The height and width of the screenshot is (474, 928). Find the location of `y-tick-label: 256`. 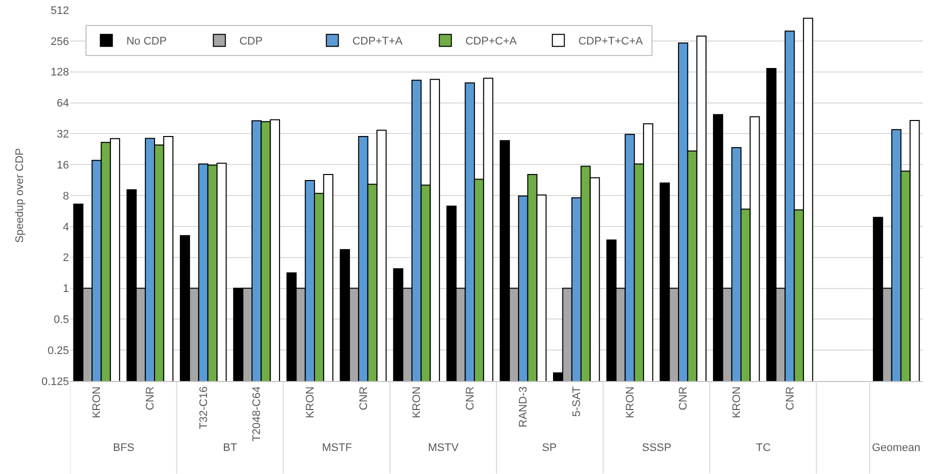

y-tick-label: 256 is located at coordinates (59, 42).